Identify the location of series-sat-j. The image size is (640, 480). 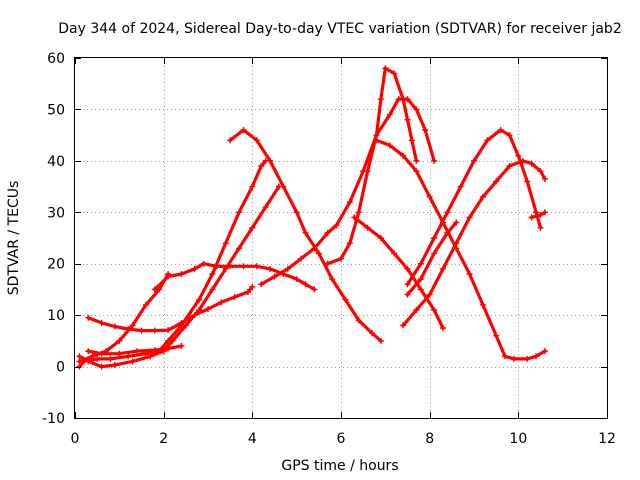
(398, 272).